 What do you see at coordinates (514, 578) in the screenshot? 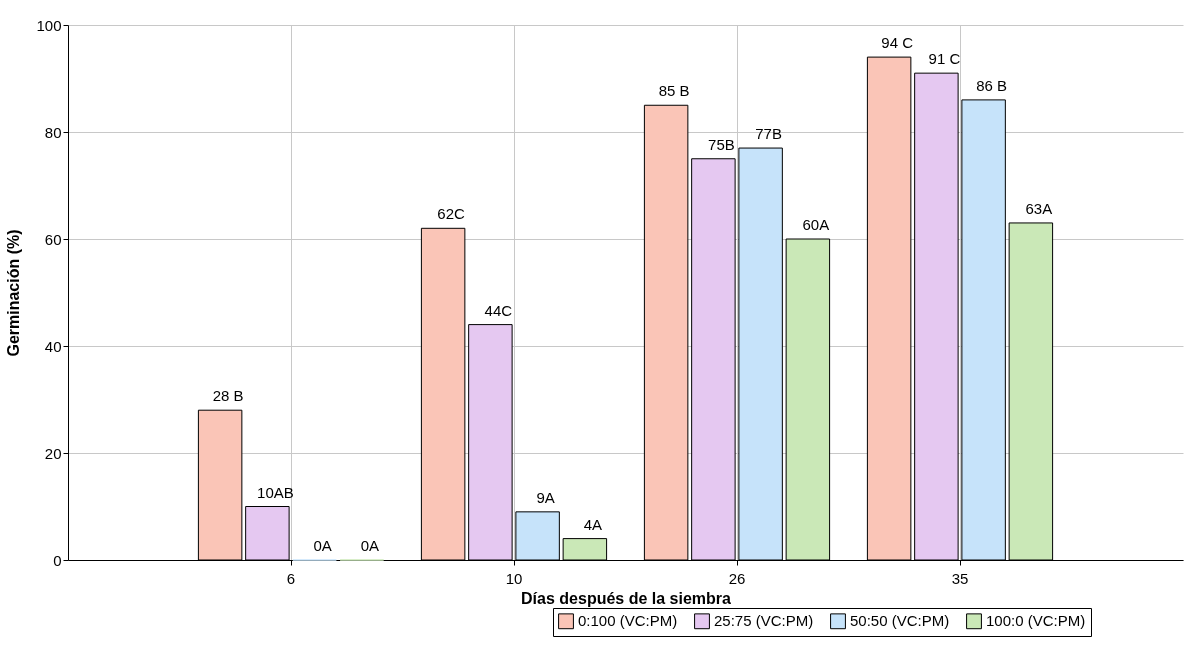
I see `x-tick-label: 10` at bounding box center [514, 578].